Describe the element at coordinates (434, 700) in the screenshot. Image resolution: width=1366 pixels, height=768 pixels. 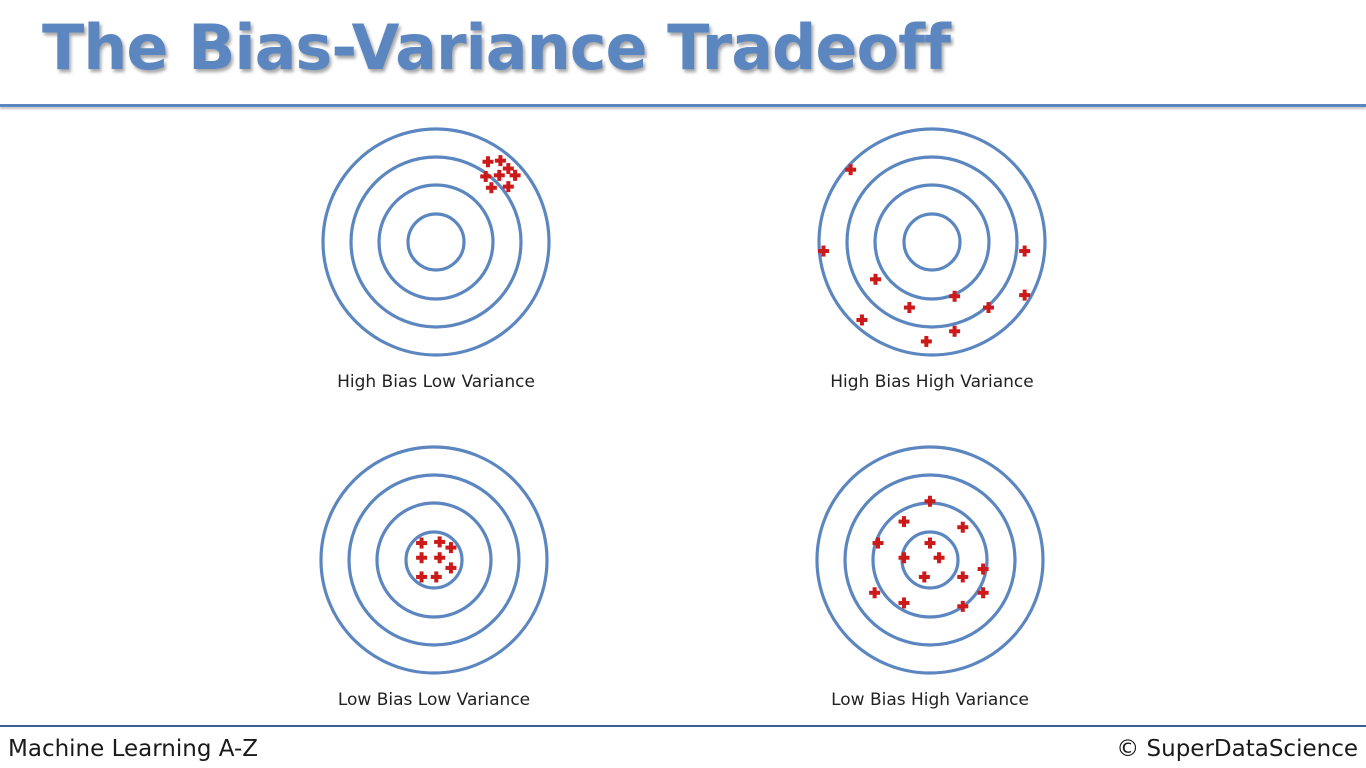
I see `panel-caption: Low Bias Low Variance` at that location.